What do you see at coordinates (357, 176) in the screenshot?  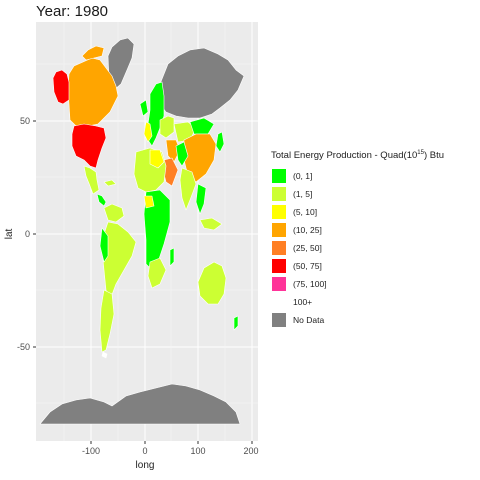 I see `legend-item: (0, 1]` at bounding box center [357, 176].